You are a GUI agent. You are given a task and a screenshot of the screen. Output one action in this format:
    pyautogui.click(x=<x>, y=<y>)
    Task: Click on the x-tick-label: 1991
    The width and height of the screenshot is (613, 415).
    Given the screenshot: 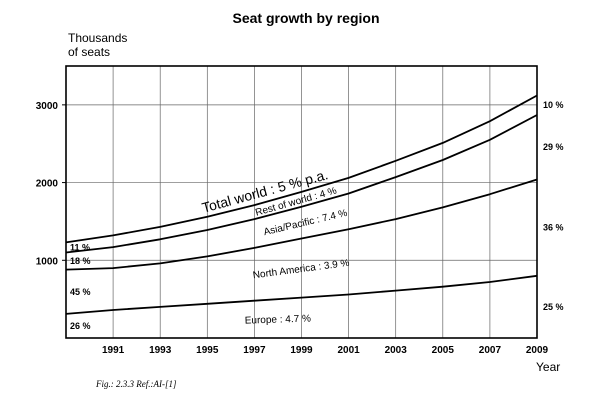 What is the action you would take?
    pyautogui.click(x=113, y=350)
    